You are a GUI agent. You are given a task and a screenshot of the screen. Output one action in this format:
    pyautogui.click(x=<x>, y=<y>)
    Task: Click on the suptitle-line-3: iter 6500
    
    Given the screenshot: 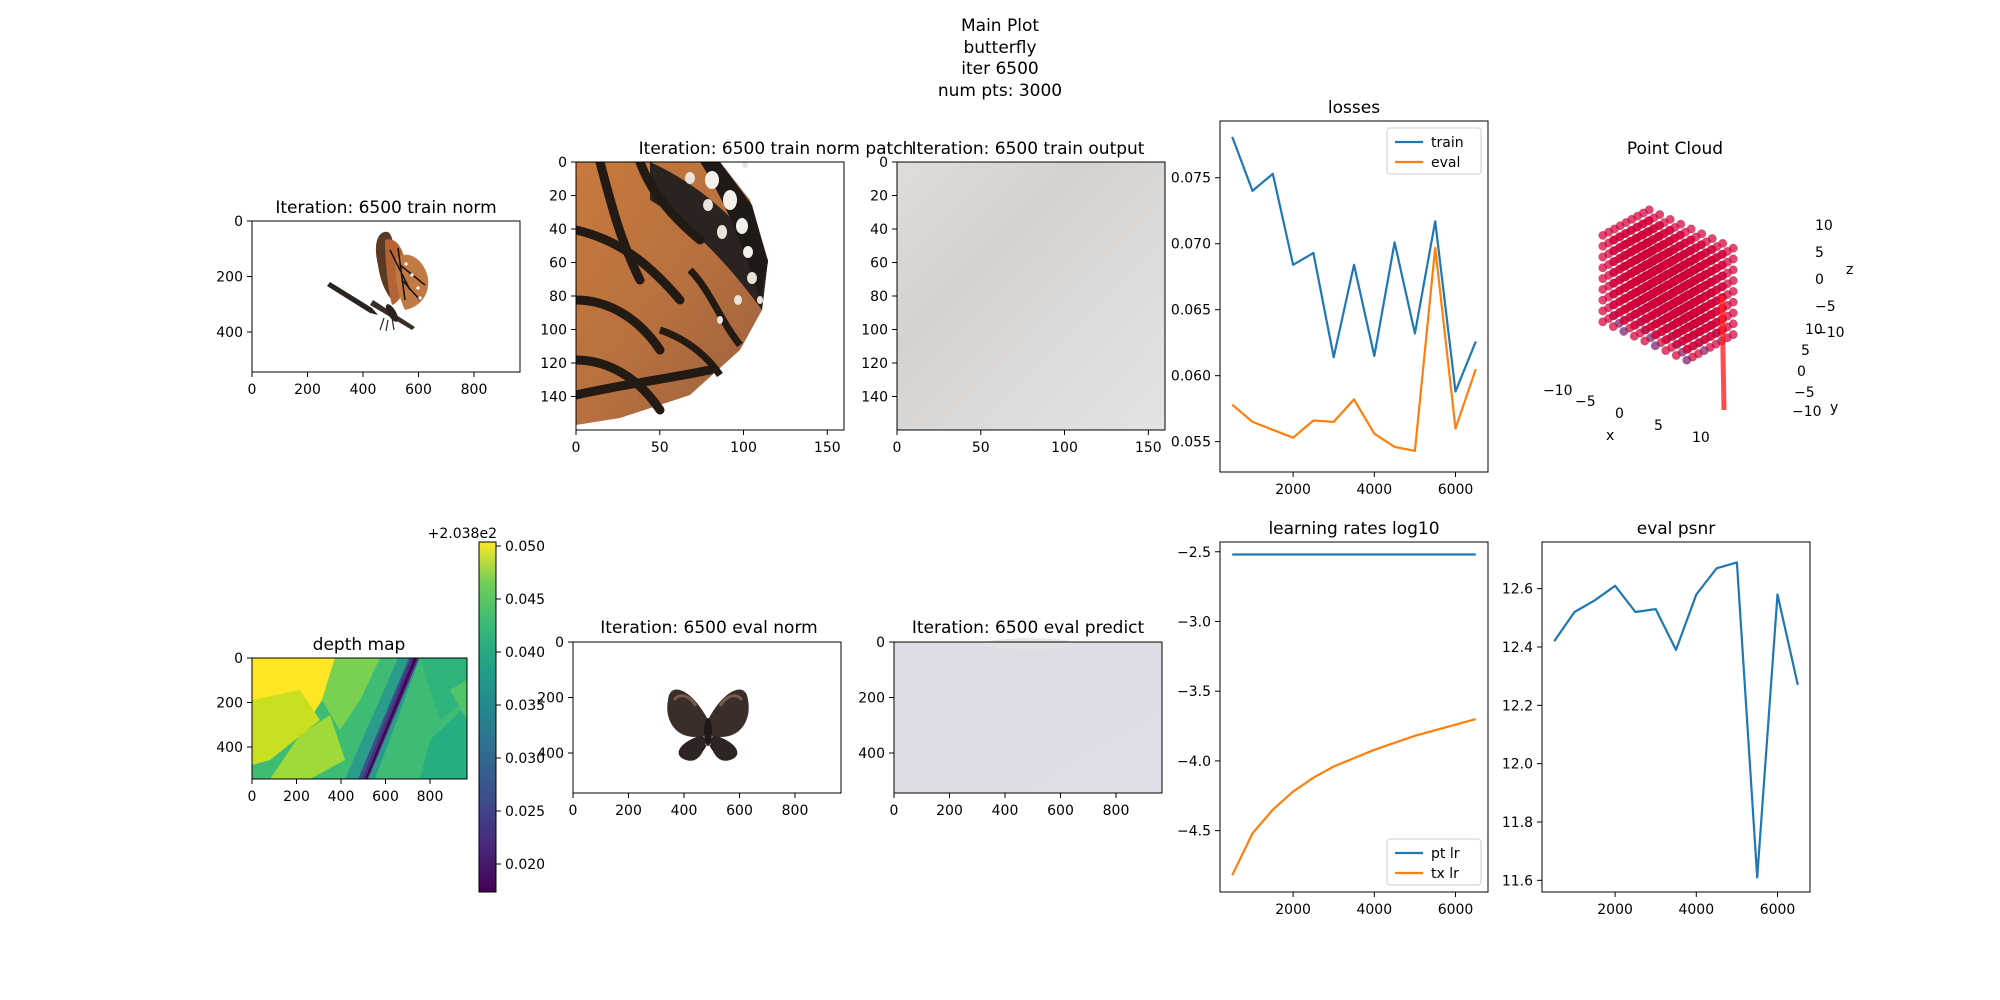 What is the action you would take?
    pyautogui.click(x=1000, y=69)
    